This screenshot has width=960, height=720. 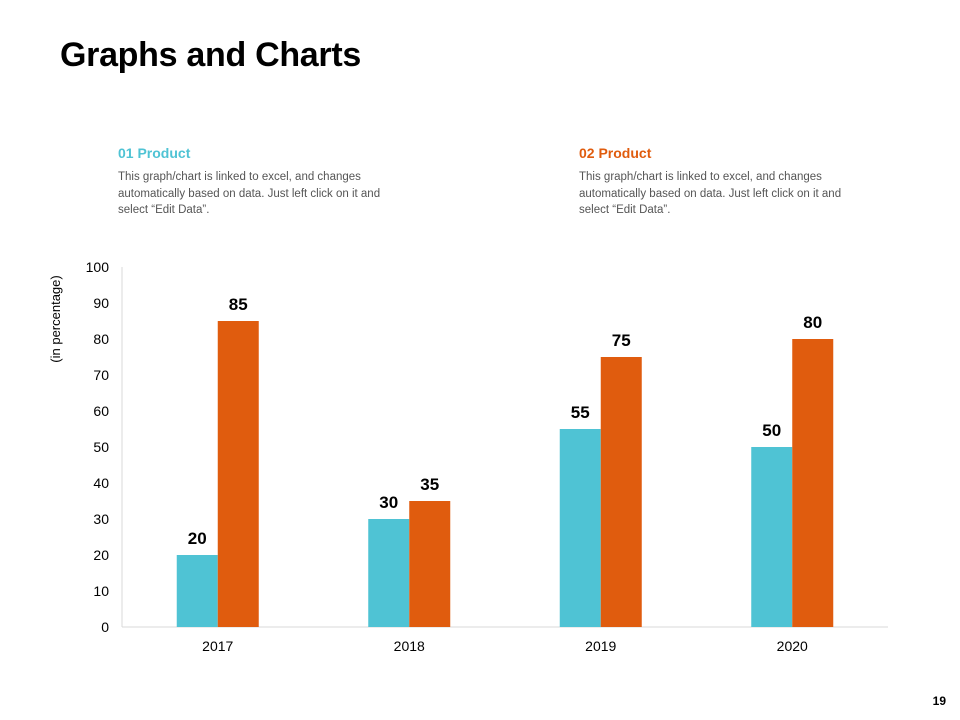 What do you see at coordinates (101, 303) in the screenshot?
I see `y-tick-label: 90` at bounding box center [101, 303].